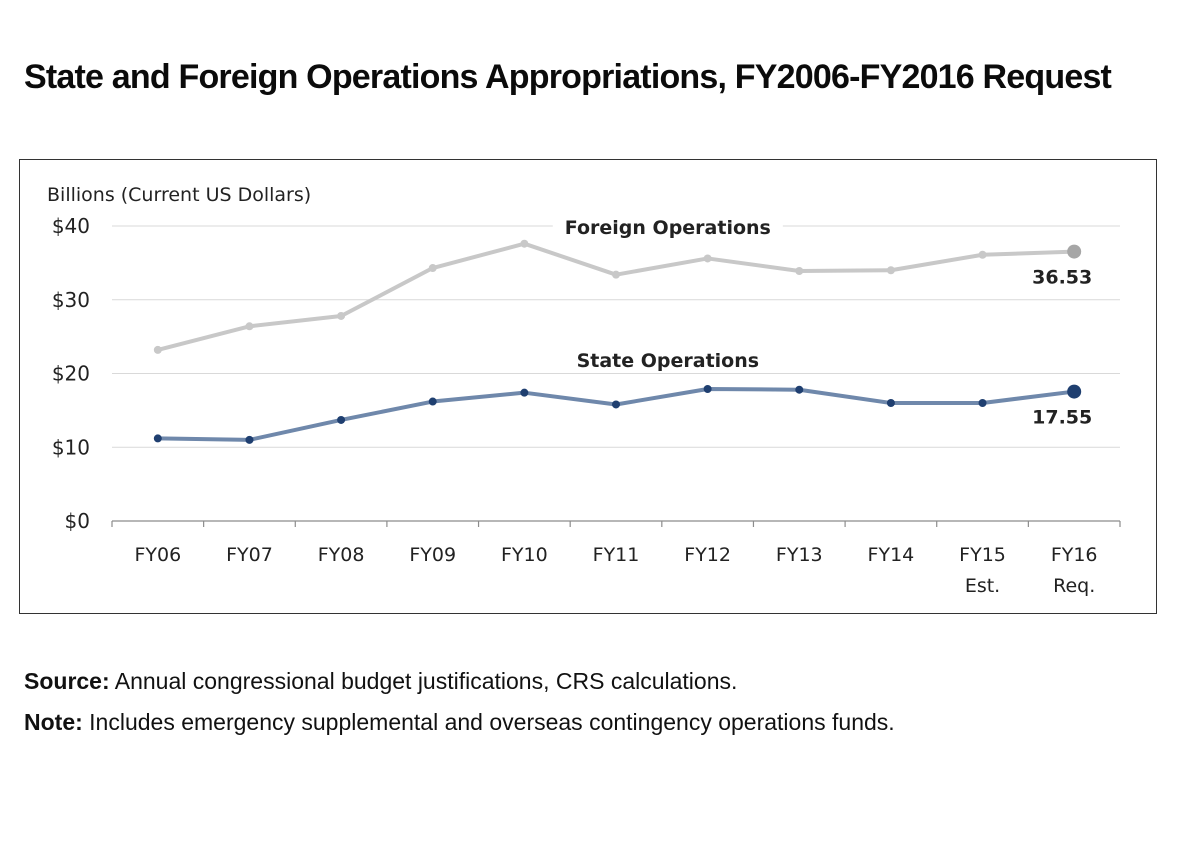  What do you see at coordinates (67, 681) in the screenshot?
I see `source-label: Source:` at bounding box center [67, 681].